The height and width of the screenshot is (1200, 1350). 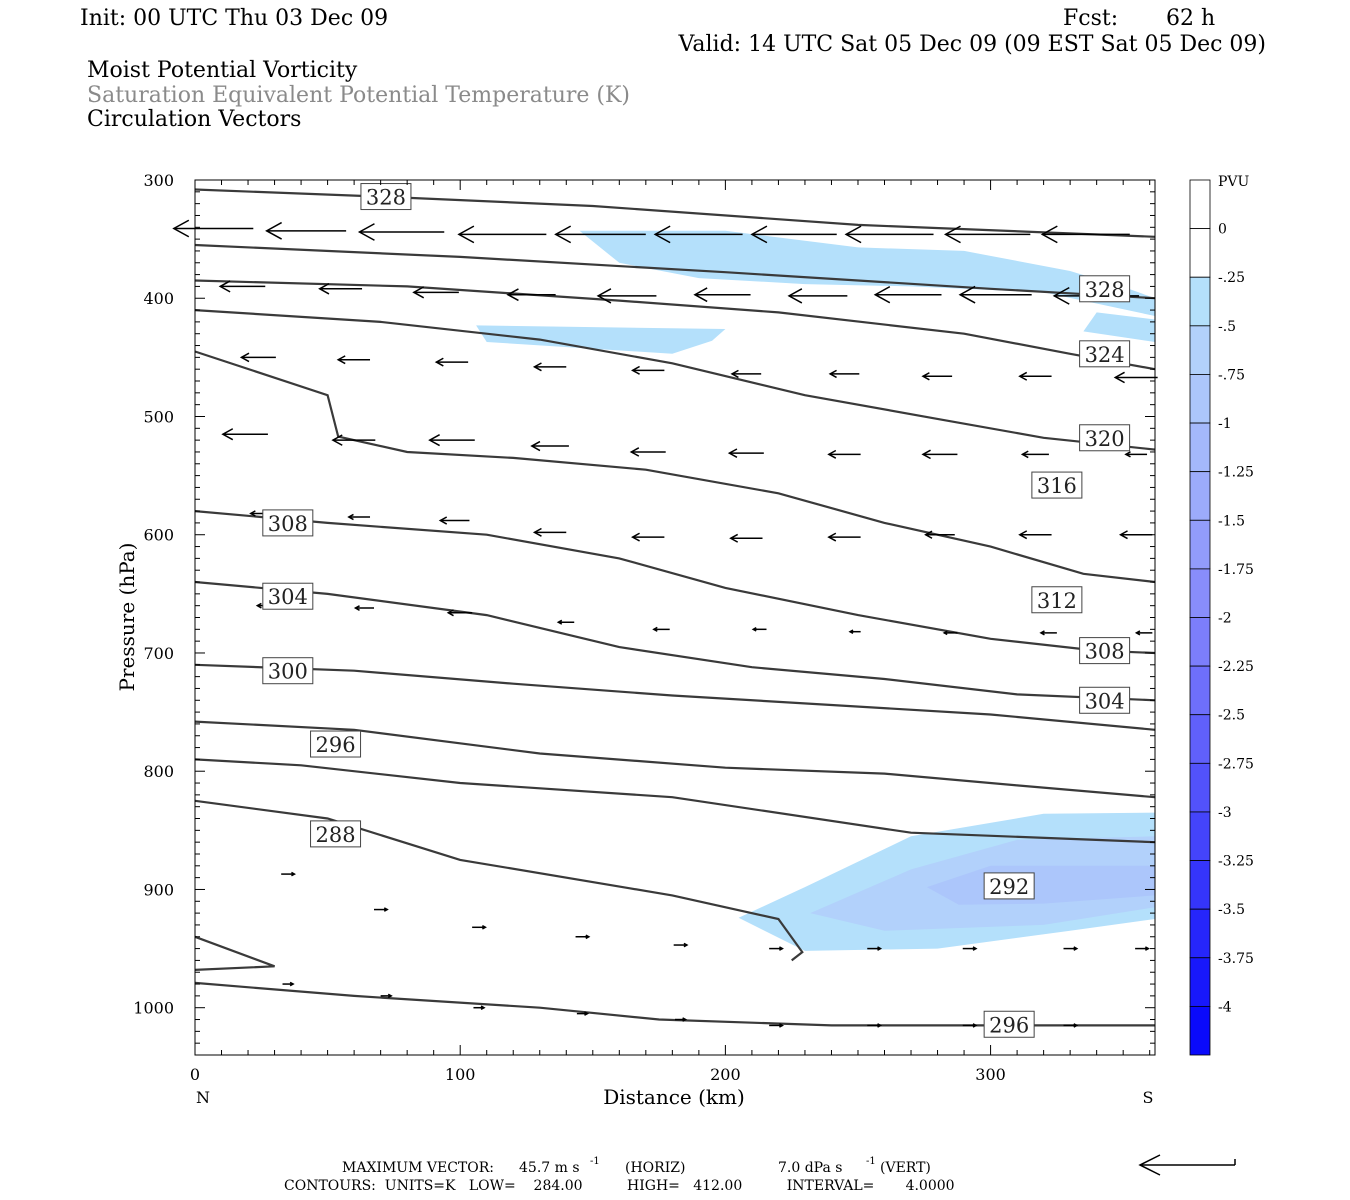 I want to click on y-tick-label: 1000, so click(x=153, y=1008).